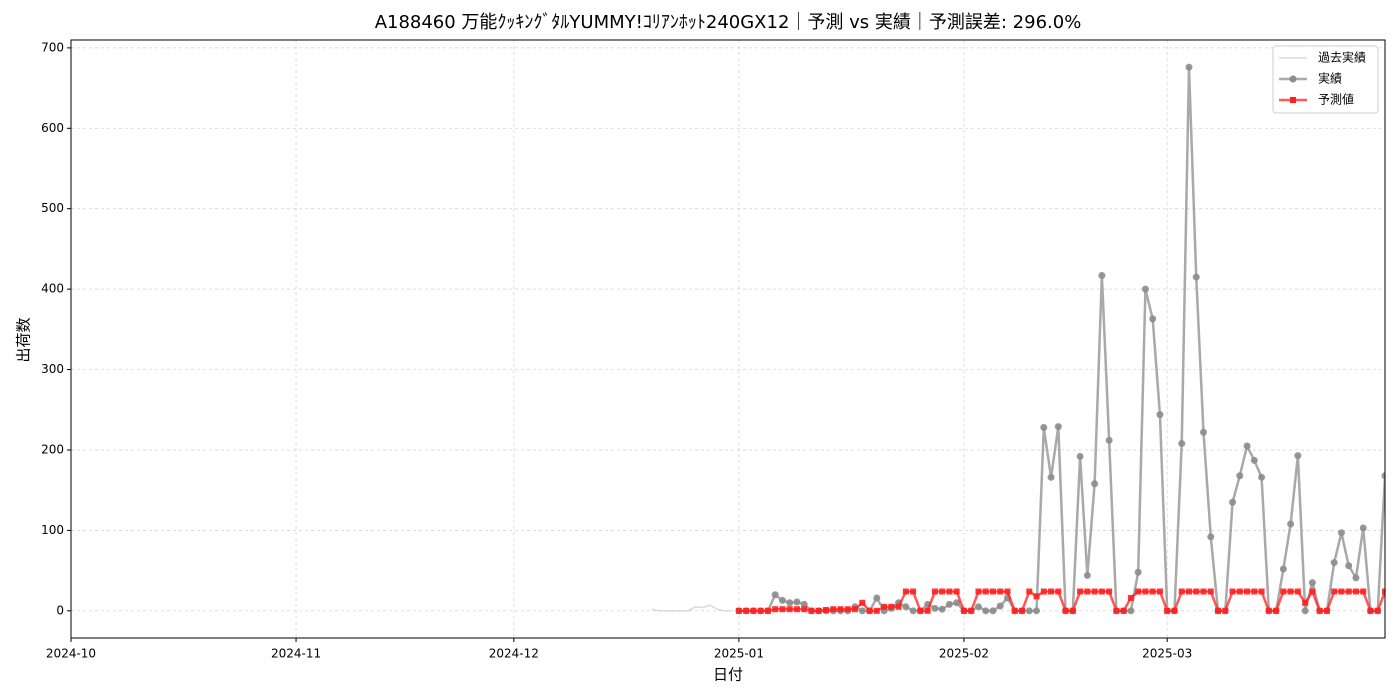  Describe the element at coordinates (739, 654) in the screenshot. I see `x-tick-label: 2025-01` at that location.